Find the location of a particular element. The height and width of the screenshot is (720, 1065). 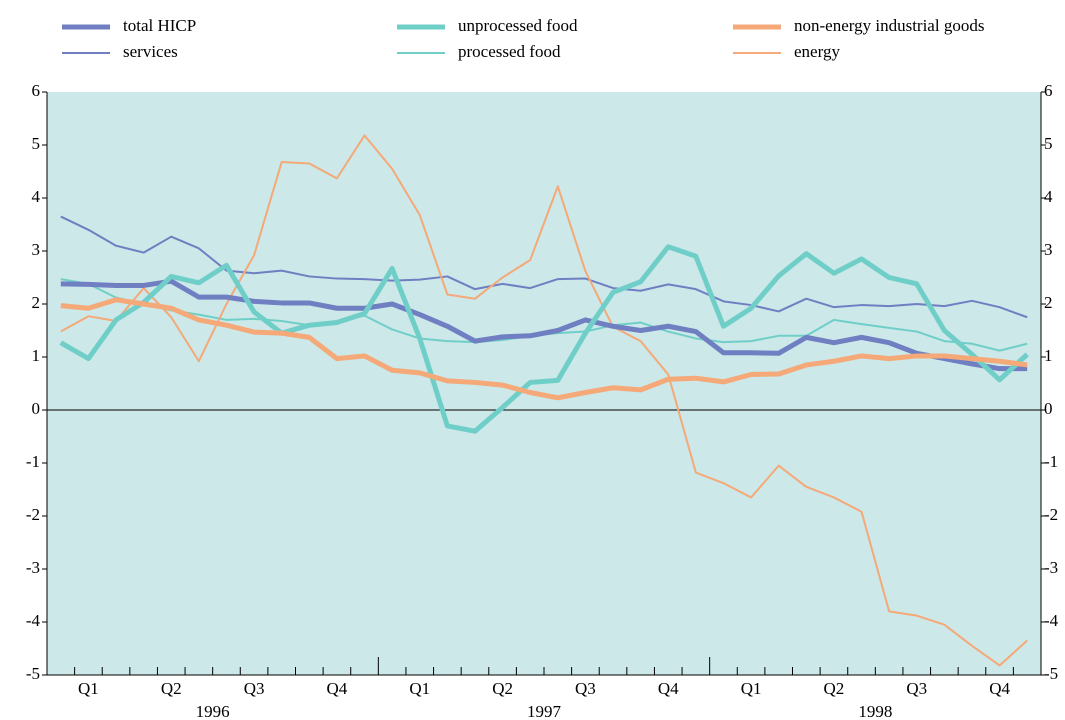

y2-tick-label: 4 is located at coordinates (1048, 196).